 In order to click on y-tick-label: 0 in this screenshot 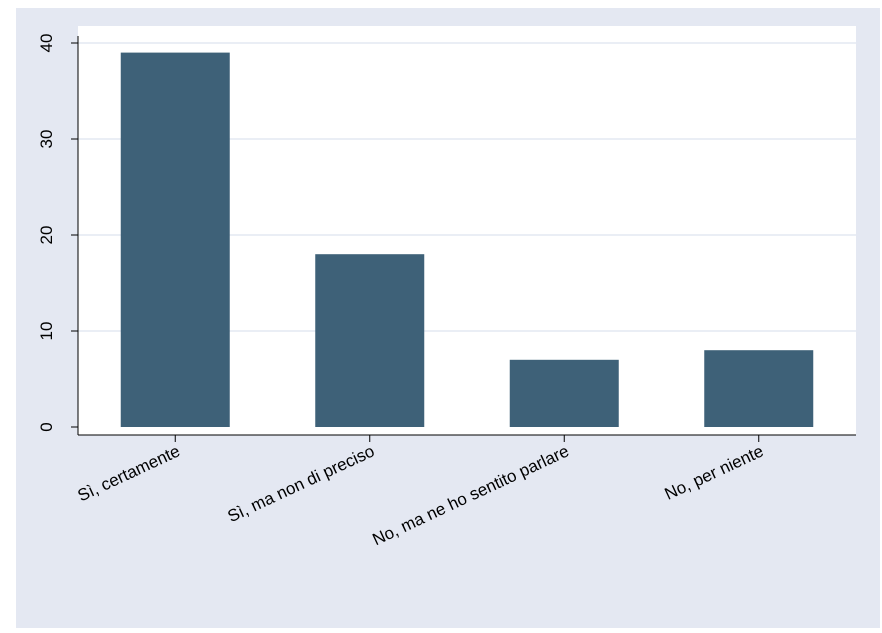, I will do `click(46, 426)`.